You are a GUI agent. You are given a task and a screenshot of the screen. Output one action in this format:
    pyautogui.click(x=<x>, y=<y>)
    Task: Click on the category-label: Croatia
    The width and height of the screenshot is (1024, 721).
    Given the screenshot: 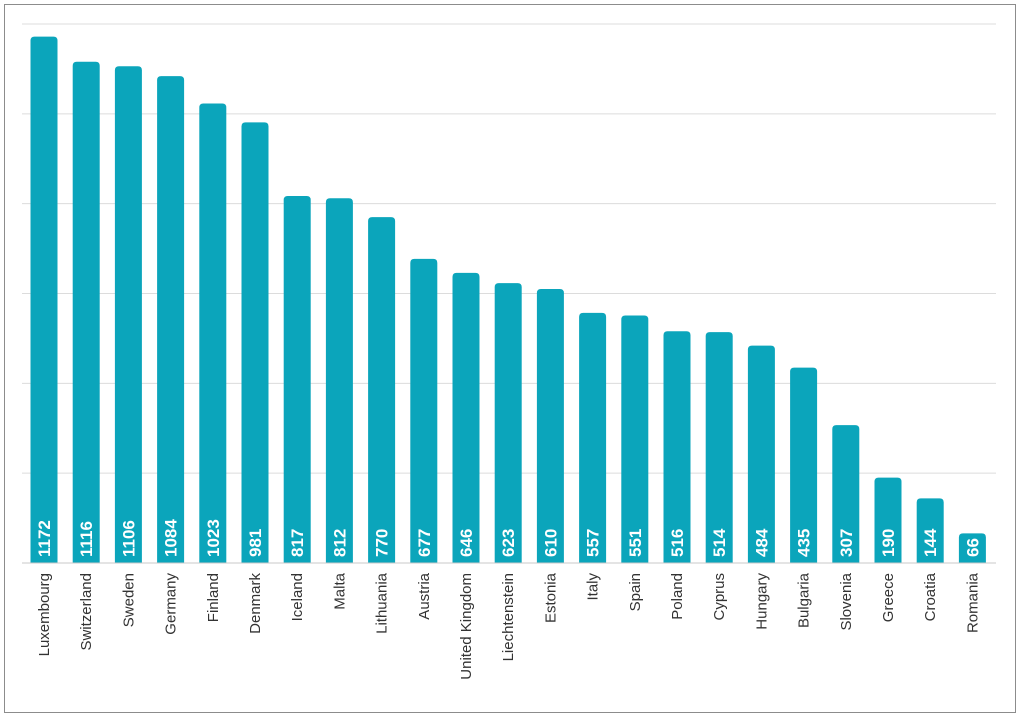 What is the action you would take?
    pyautogui.click(x=930, y=596)
    